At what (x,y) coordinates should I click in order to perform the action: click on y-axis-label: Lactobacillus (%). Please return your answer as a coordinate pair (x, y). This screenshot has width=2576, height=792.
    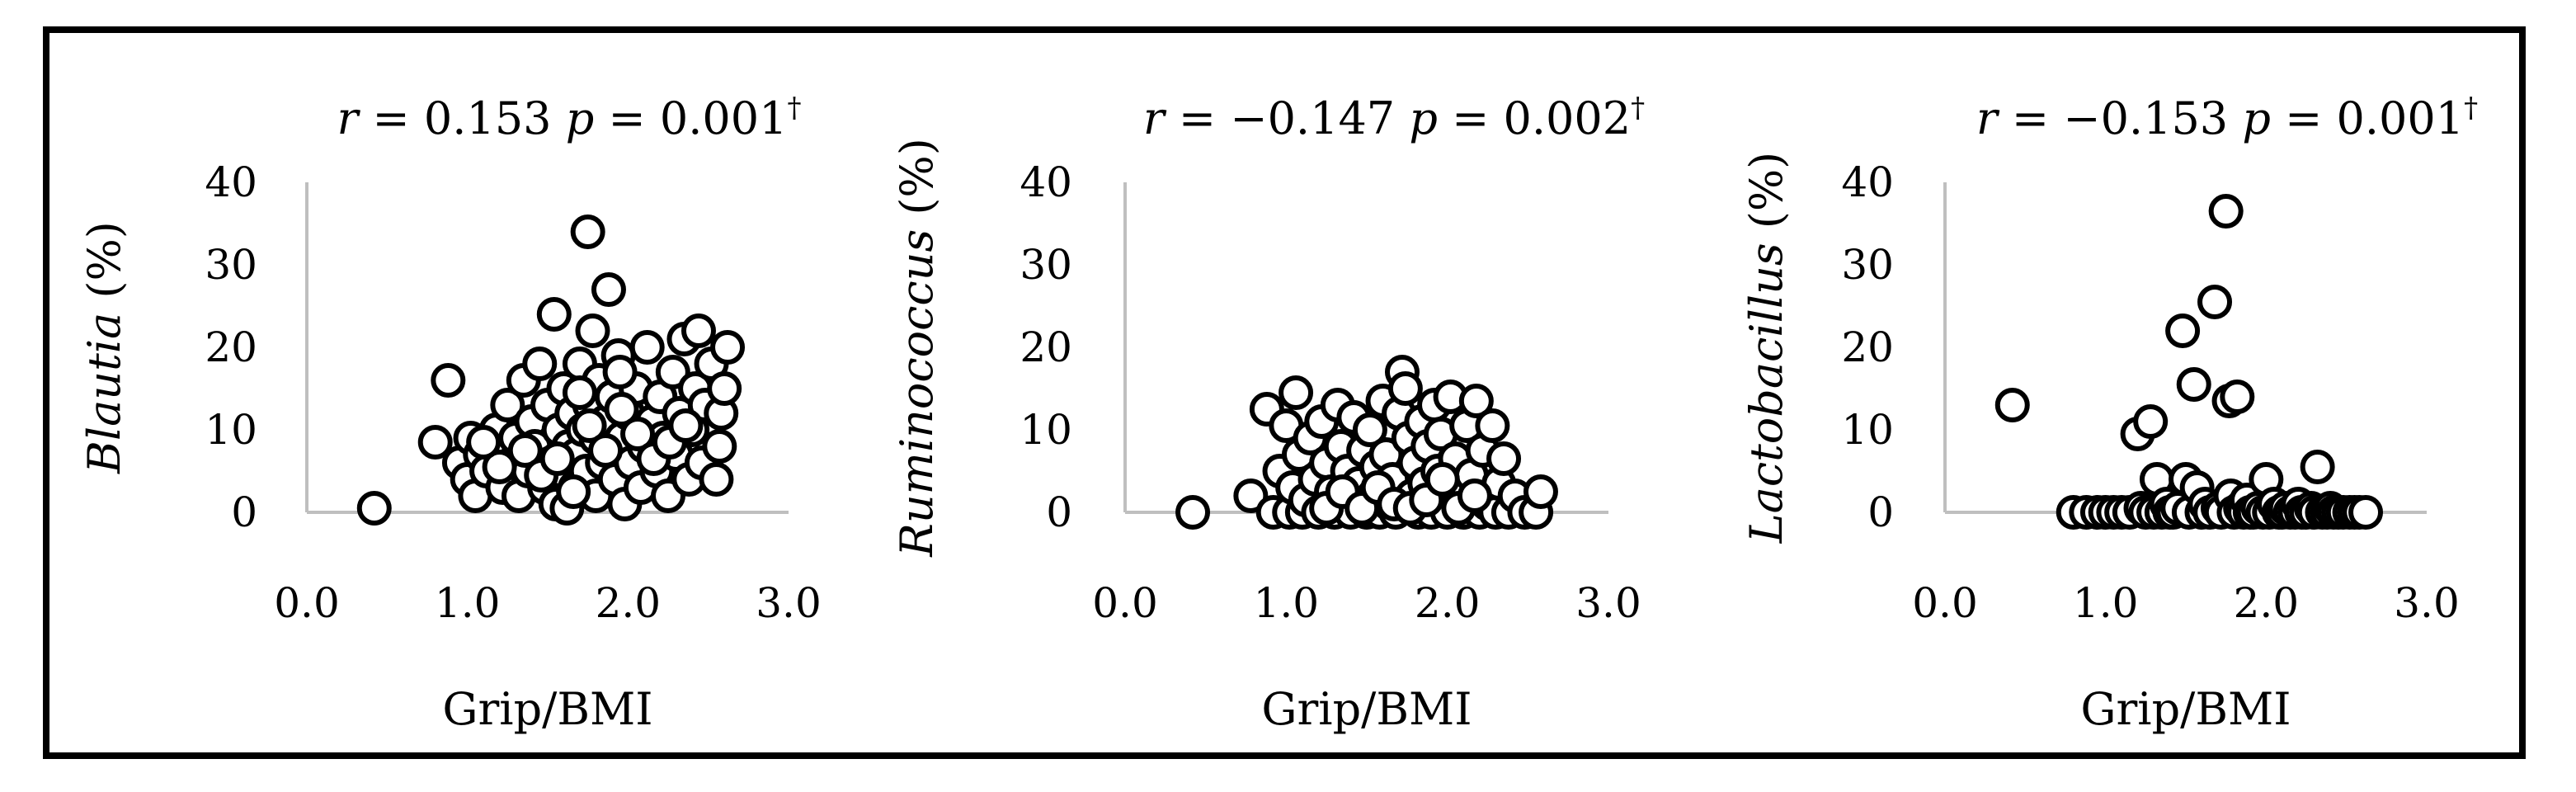
    Looking at the image, I should click on (1766, 348).